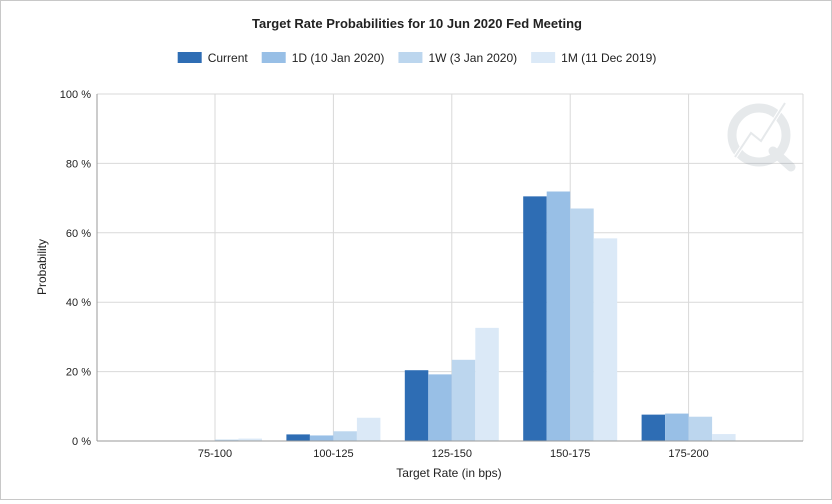 Image resolution: width=832 pixels, height=504 pixels. What do you see at coordinates (42, 267) in the screenshot?
I see `y-axis-title: Probability` at bounding box center [42, 267].